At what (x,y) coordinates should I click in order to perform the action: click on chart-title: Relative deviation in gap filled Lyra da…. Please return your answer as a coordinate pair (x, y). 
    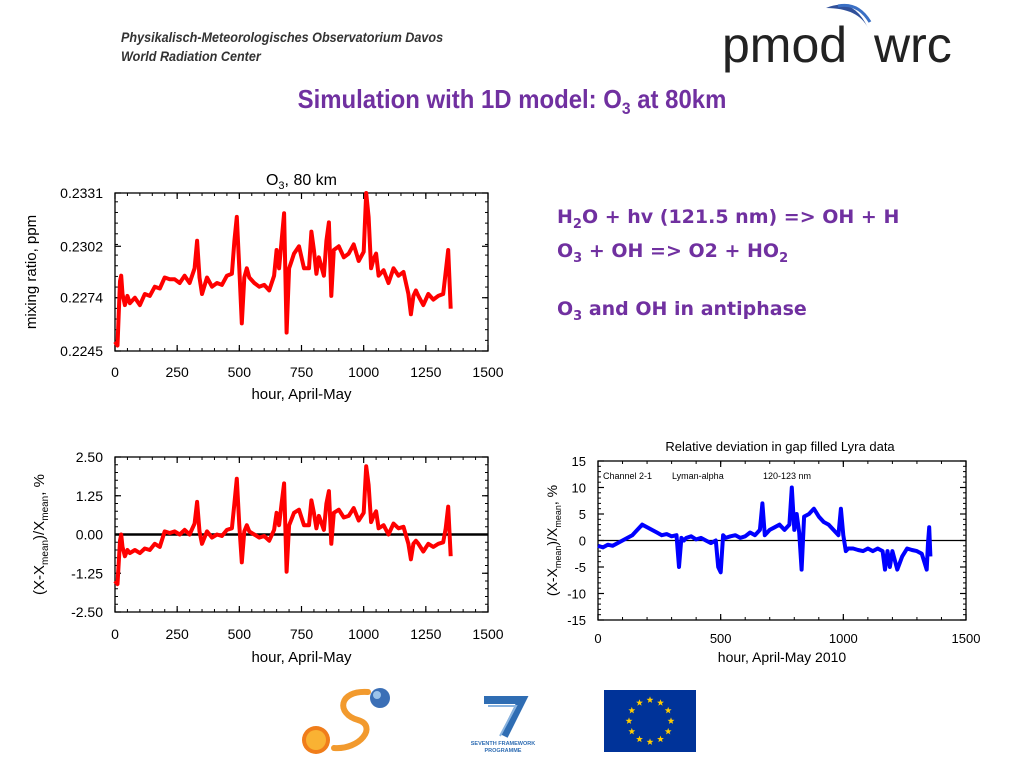
    Looking at the image, I should click on (780, 446).